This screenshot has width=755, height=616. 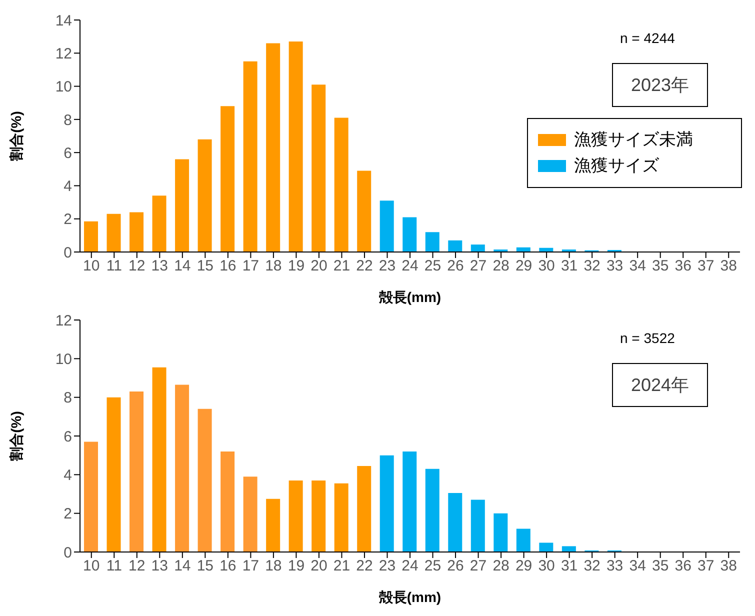 What do you see at coordinates (159, 566) in the screenshot?
I see `x-tick-label: 13` at bounding box center [159, 566].